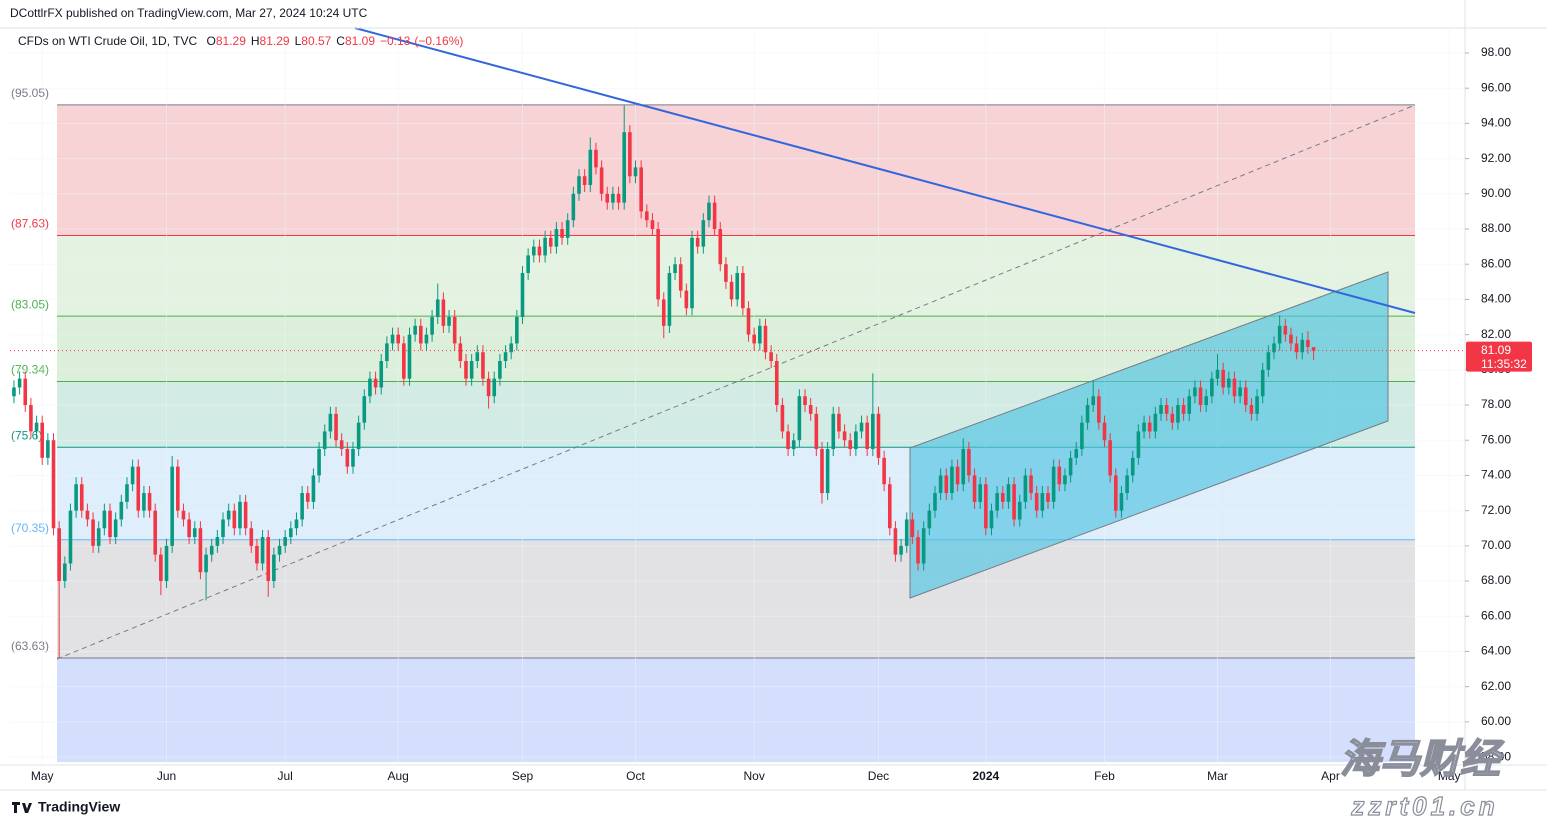 The width and height of the screenshot is (1547, 826). I want to click on y-tick-label: 78.00, so click(1496, 404).